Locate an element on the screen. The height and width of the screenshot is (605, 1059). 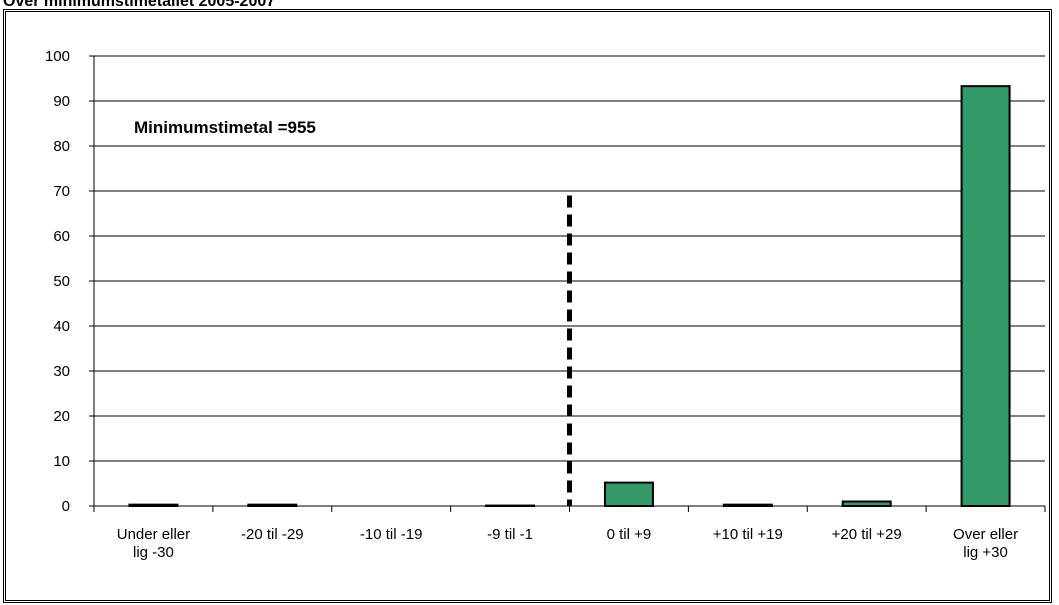
y-tick-label: 60 is located at coordinates (61, 236).